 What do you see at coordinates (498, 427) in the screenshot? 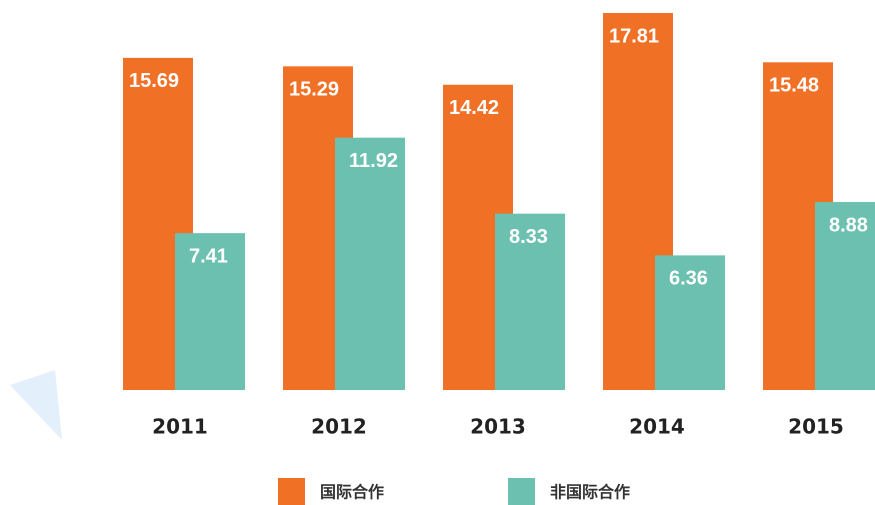
I see `x-tick-label: 2013` at bounding box center [498, 427].